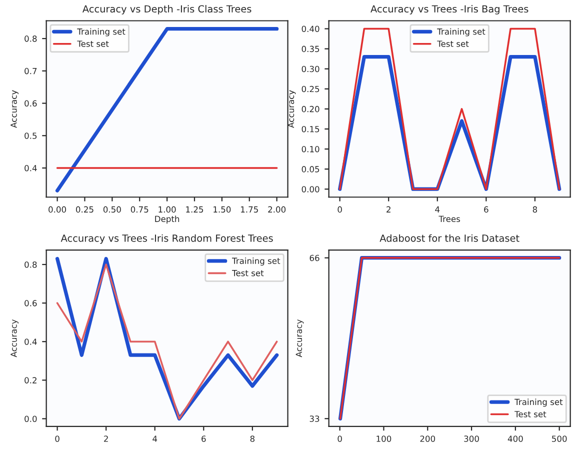  I want to click on chart-title: Accuracy vs Depth -Iris Class Trees, so click(167, 9).